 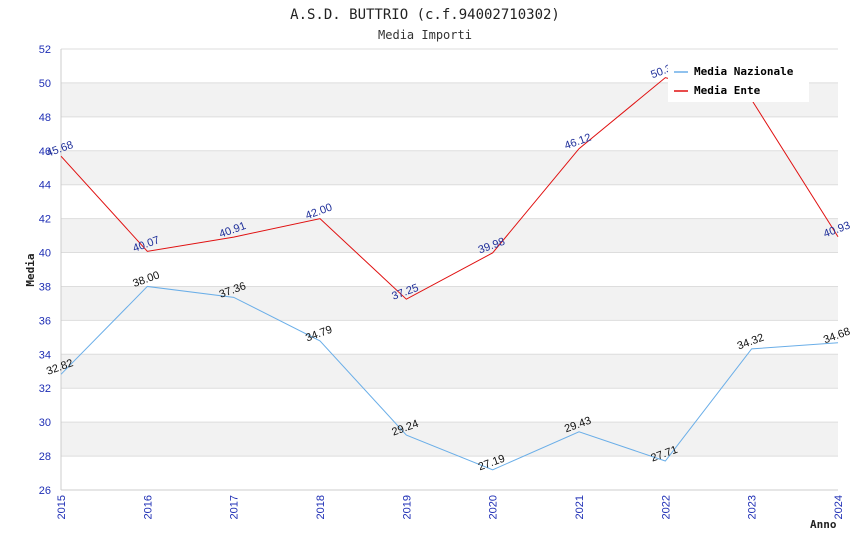 I want to click on x-axis-label: Anno, so click(x=823, y=524).